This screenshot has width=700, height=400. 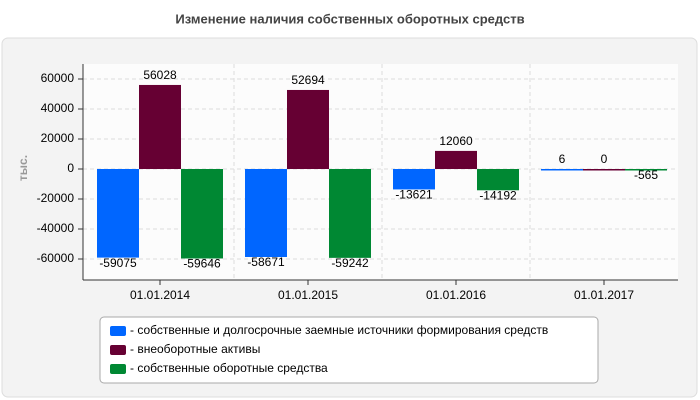 I want to click on y-tick-label: 60000, so click(x=58, y=78).